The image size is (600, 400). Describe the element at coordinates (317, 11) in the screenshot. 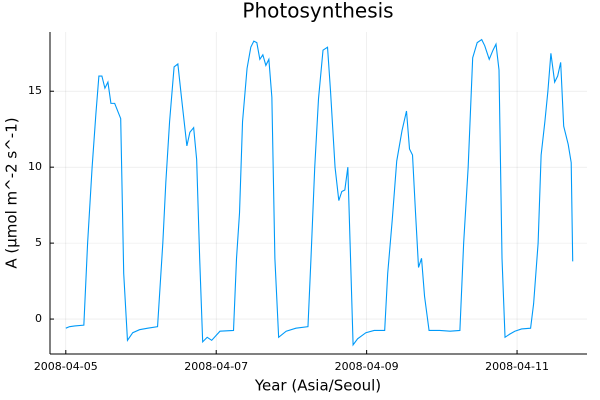

I see `chart-title: Photosynthesis` at that location.